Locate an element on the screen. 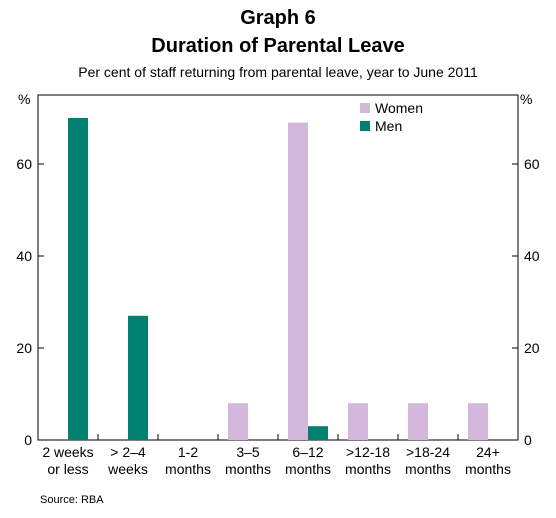 This screenshot has height=518, width=556. legend-label: Men is located at coordinates (388, 126).